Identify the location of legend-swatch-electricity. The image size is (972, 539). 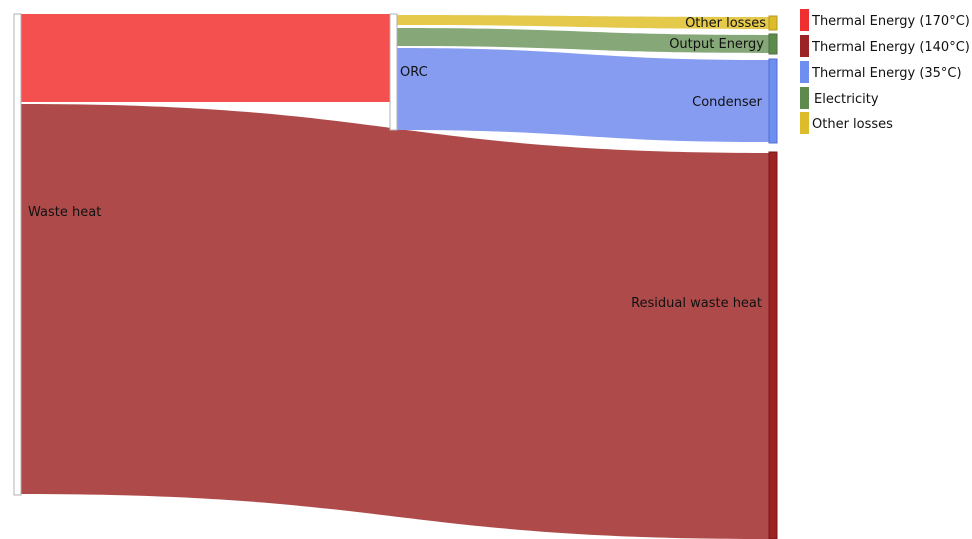
(804, 98).